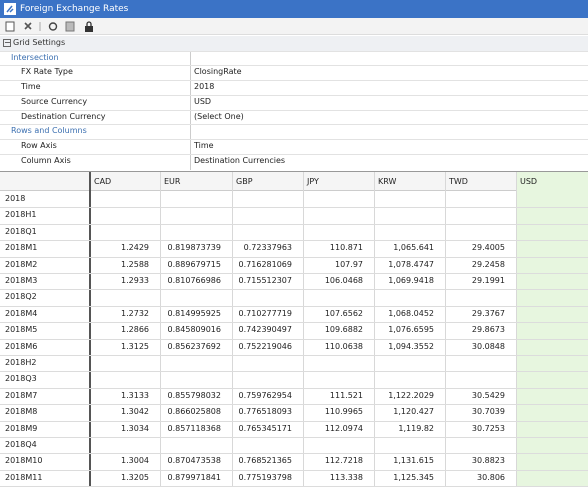 The width and height of the screenshot is (588, 487). Describe the element at coordinates (413, 248) in the screenshot. I see `cell: 1,065.641` at that location.